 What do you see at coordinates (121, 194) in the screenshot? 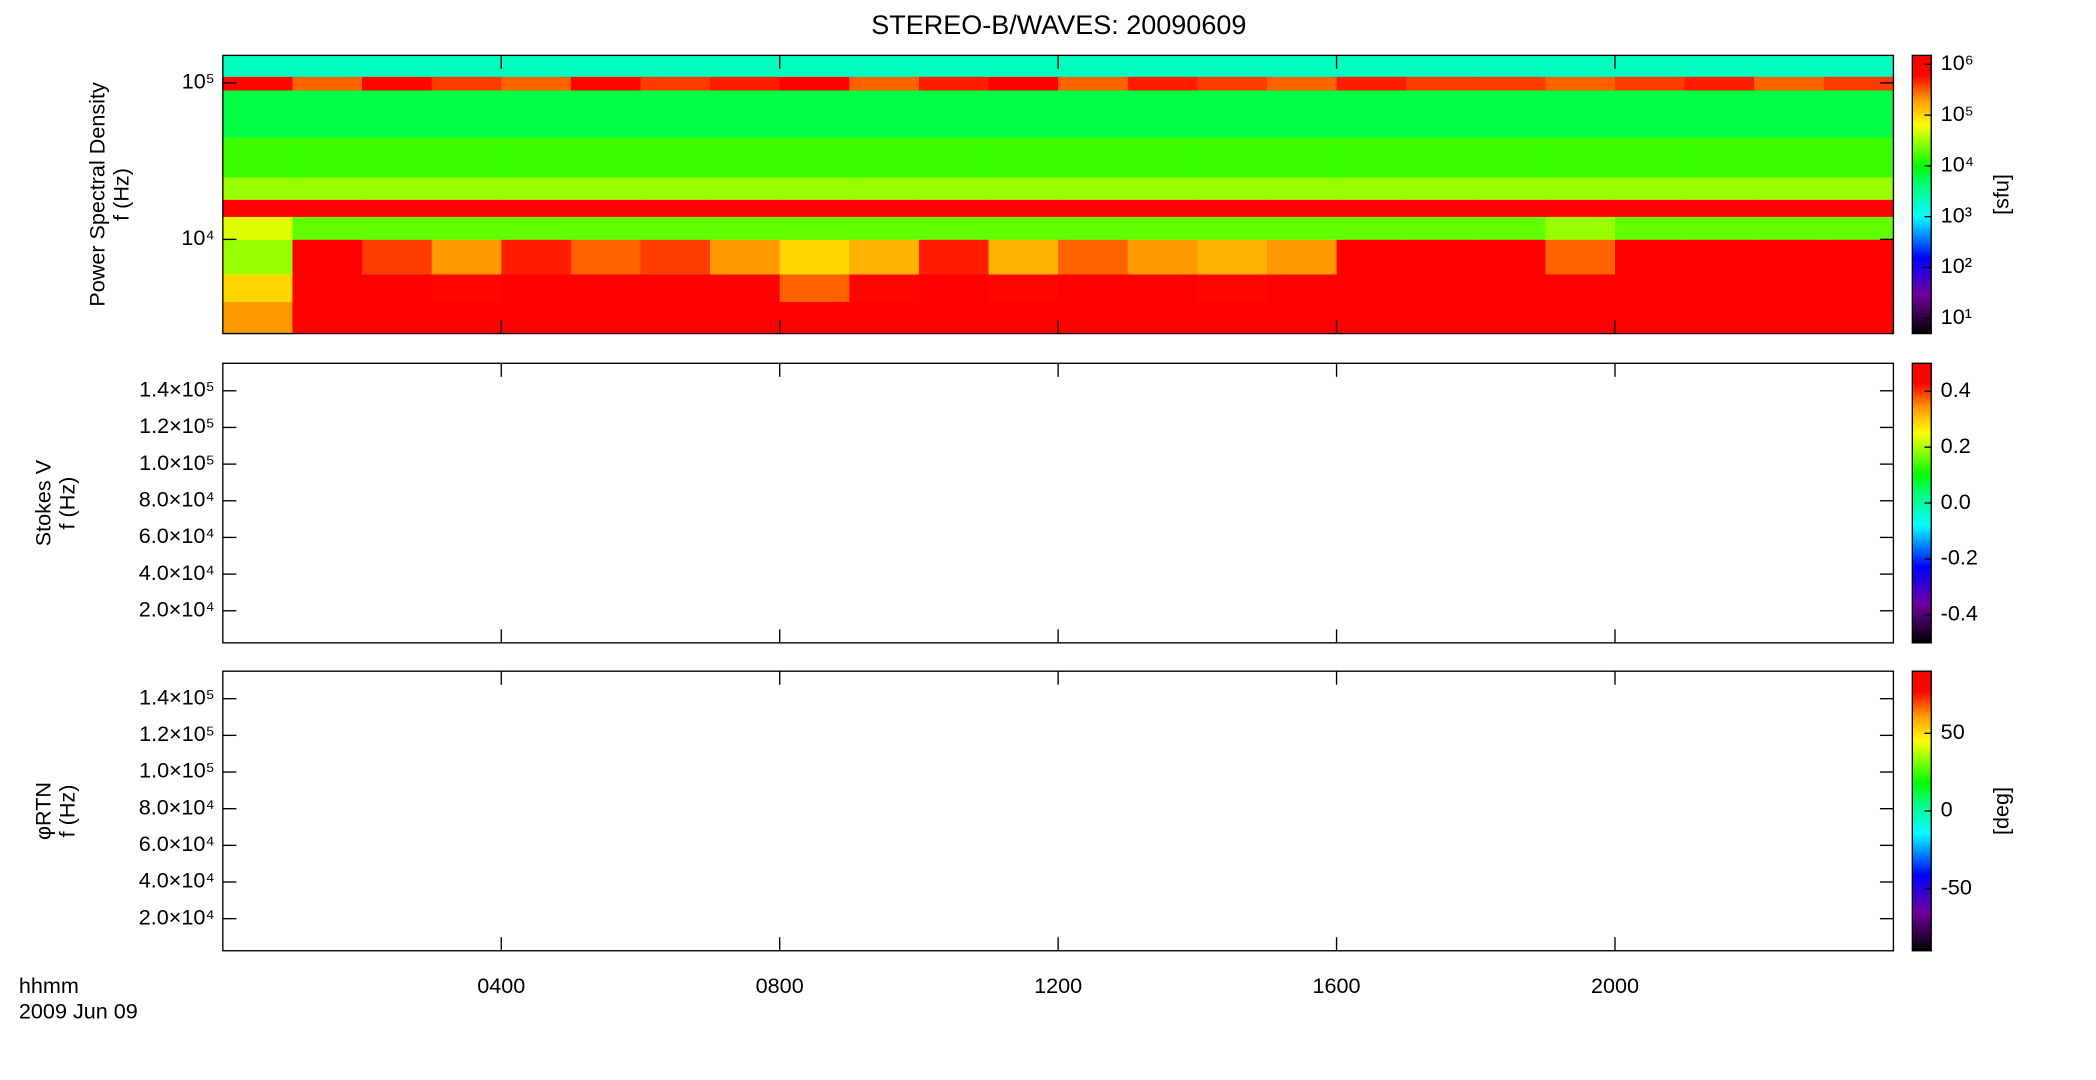
I see `y-axis-label: f (Hz)` at bounding box center [121, 194].